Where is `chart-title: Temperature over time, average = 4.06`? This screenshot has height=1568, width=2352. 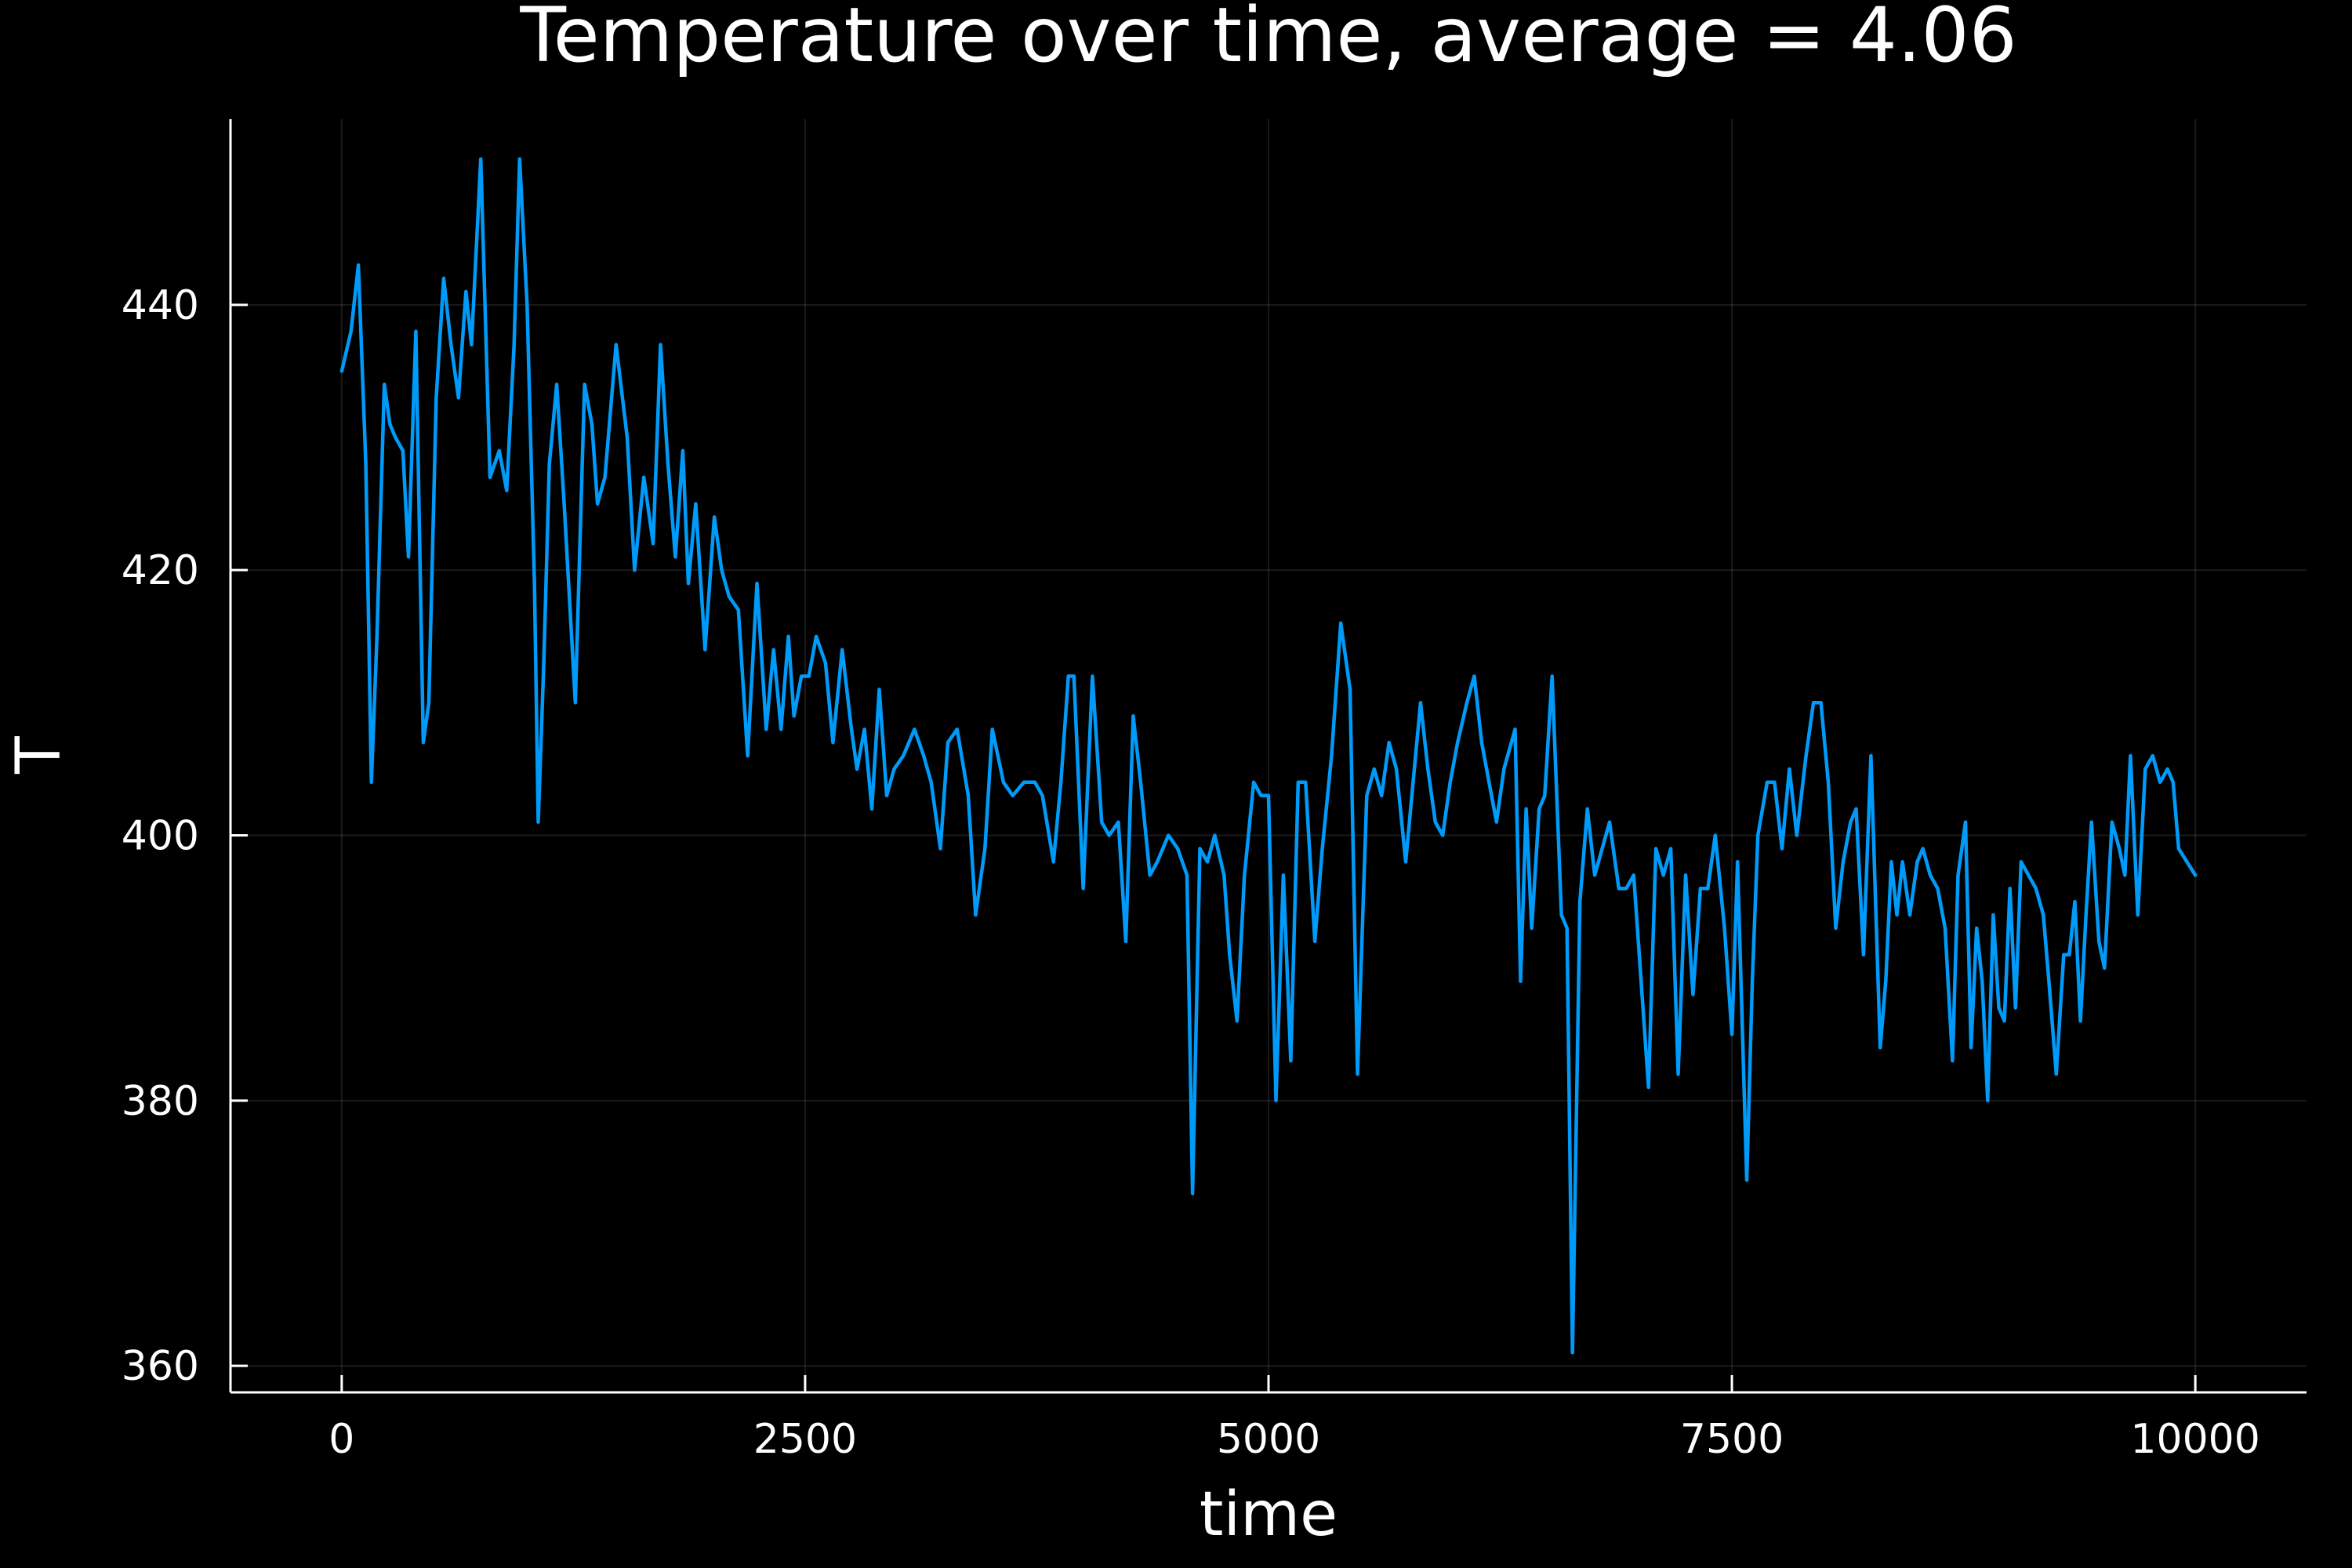 chart-title: Temperature over time, average = 4.06 is located at coordinates (1267, 39).